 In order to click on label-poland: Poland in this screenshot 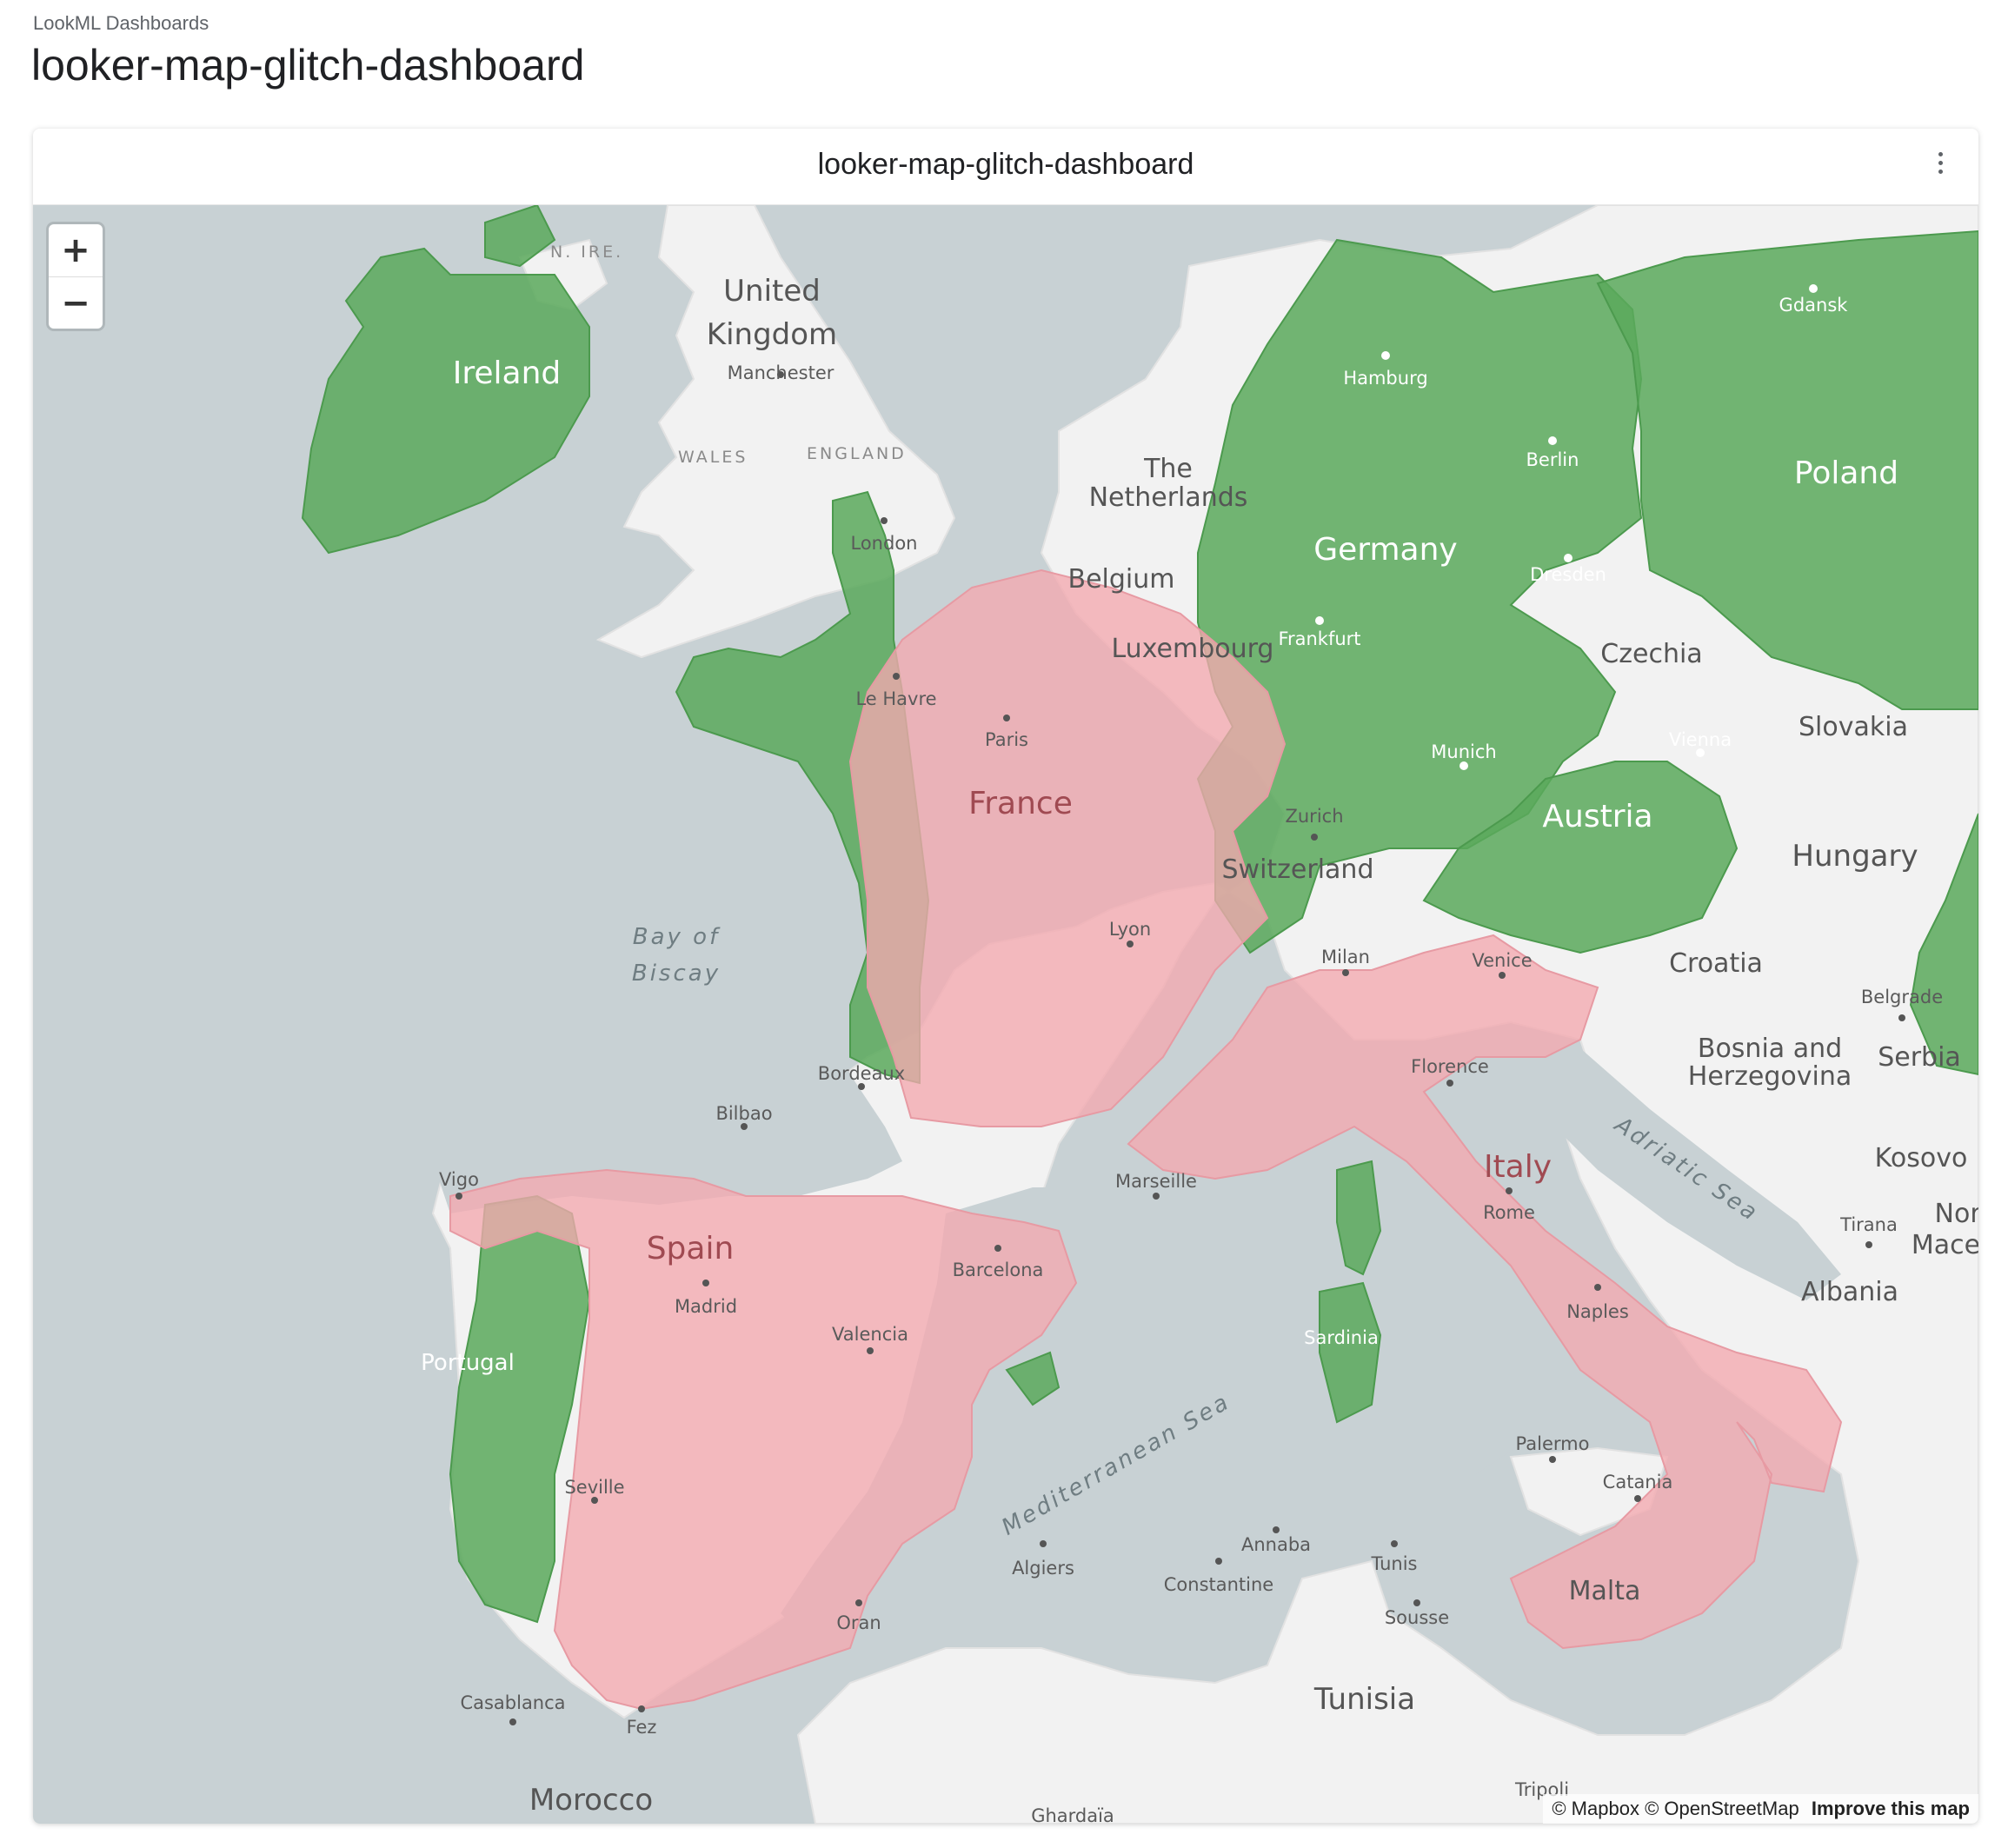, I will do `click(1846, 473)`.